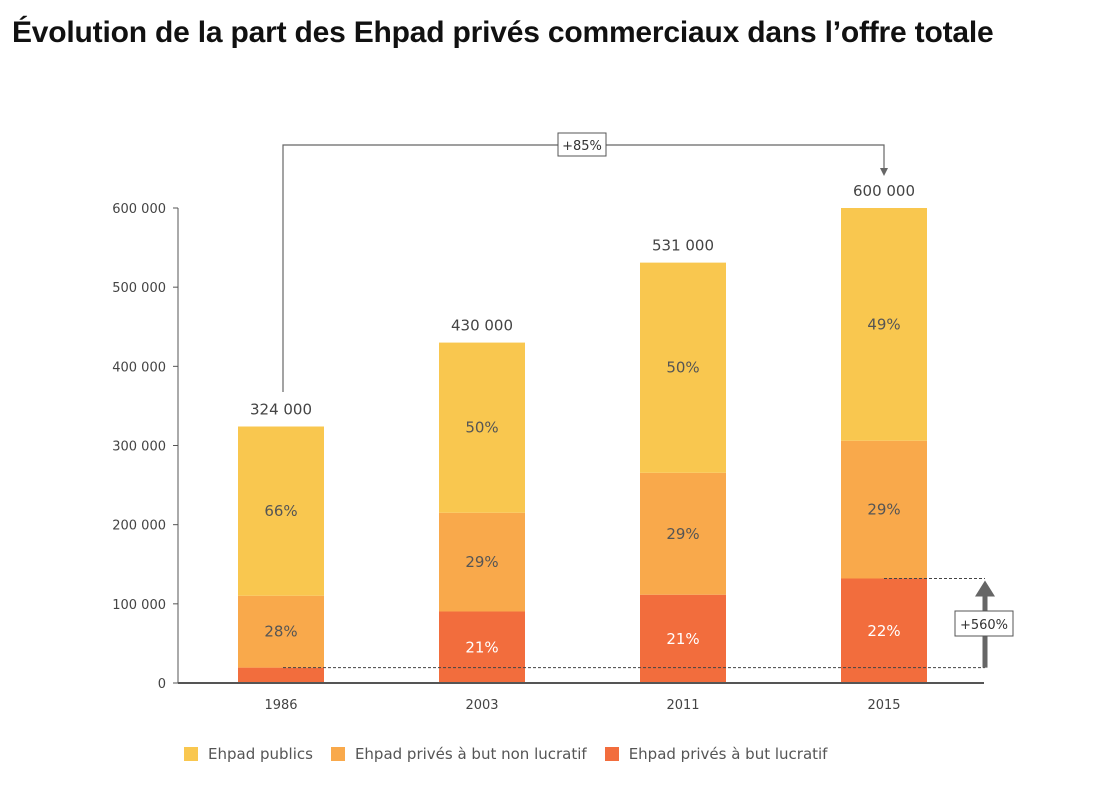 This screenshot has width=1114, height=799. What do you see at coordinates (482, 326) in the screenshot?
I see `bar-total-label: 430 000` at bounding box center [482, 326].